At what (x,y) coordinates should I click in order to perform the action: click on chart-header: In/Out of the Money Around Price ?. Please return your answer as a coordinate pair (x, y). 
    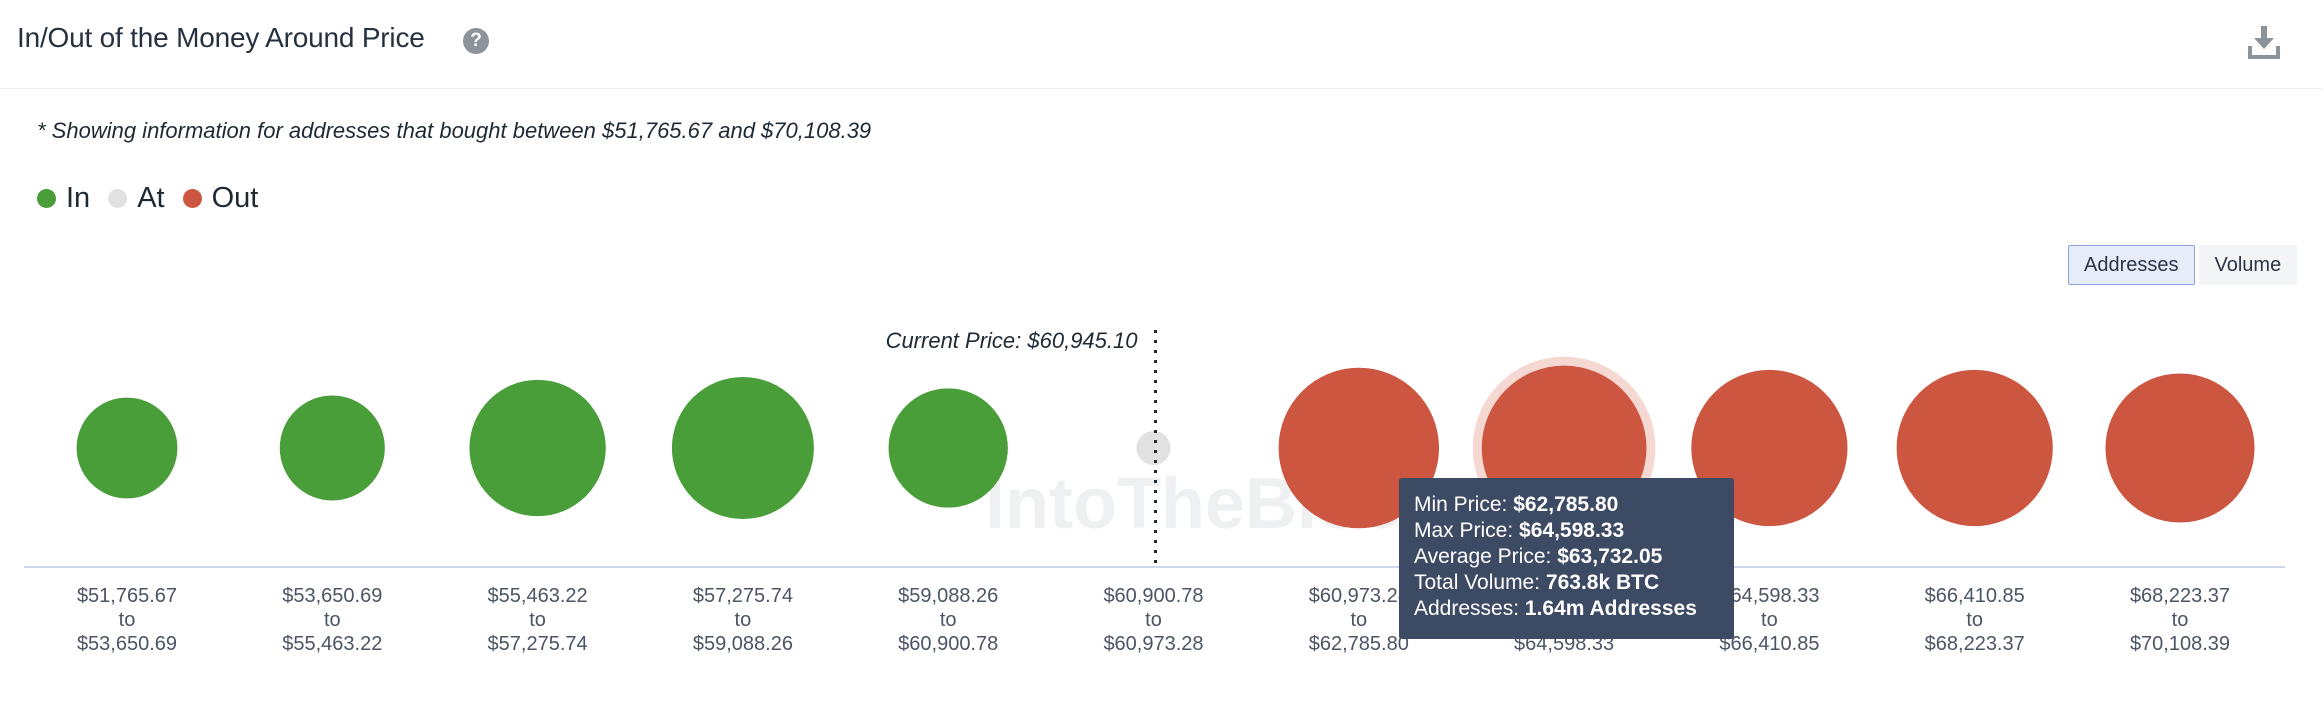
    Looking at the image, I should click on (1161, 44).